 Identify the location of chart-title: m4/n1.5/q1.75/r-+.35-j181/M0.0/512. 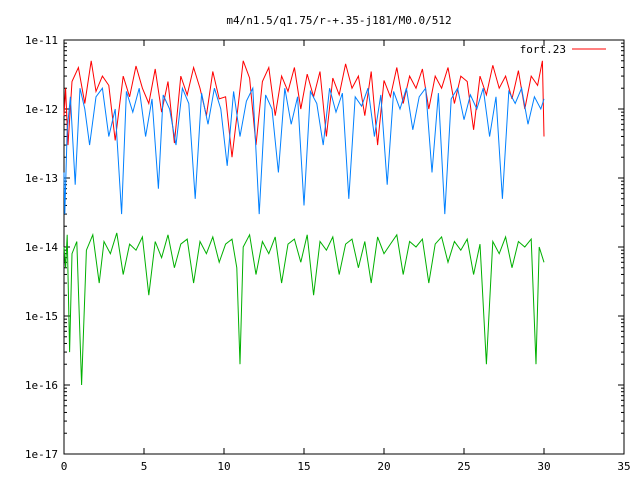
(338, 20).